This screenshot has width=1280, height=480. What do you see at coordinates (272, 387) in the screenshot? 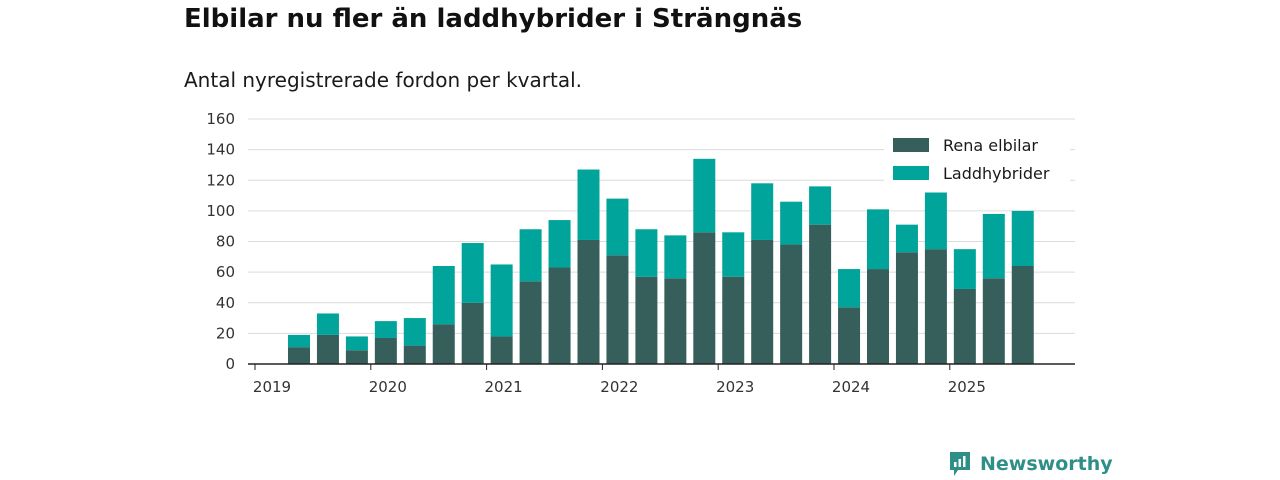
I see `x-tick-label: 2019` at bounding box center [272, 387].